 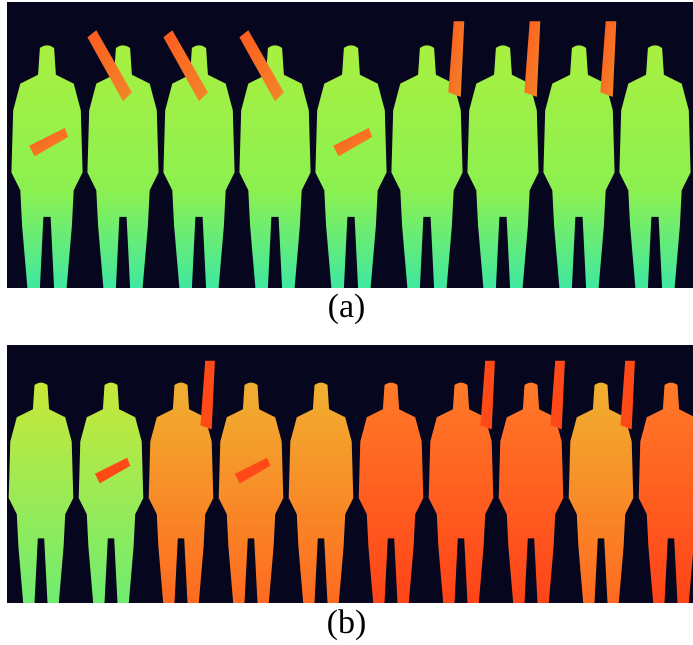 I want to click on caption-b: (b), so click(x=346, y=622).